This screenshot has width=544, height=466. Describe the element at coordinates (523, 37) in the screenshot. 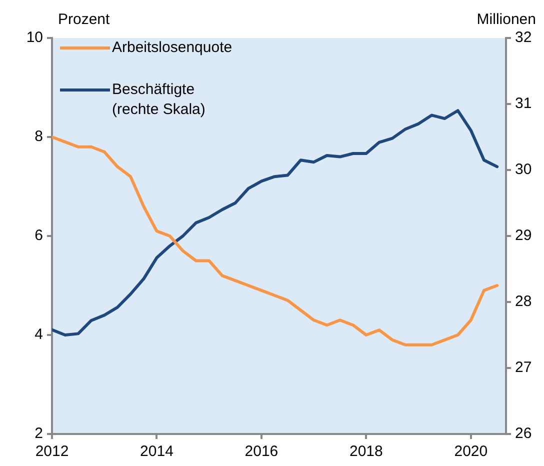

I see `y2-tick-label: 32` at that location.